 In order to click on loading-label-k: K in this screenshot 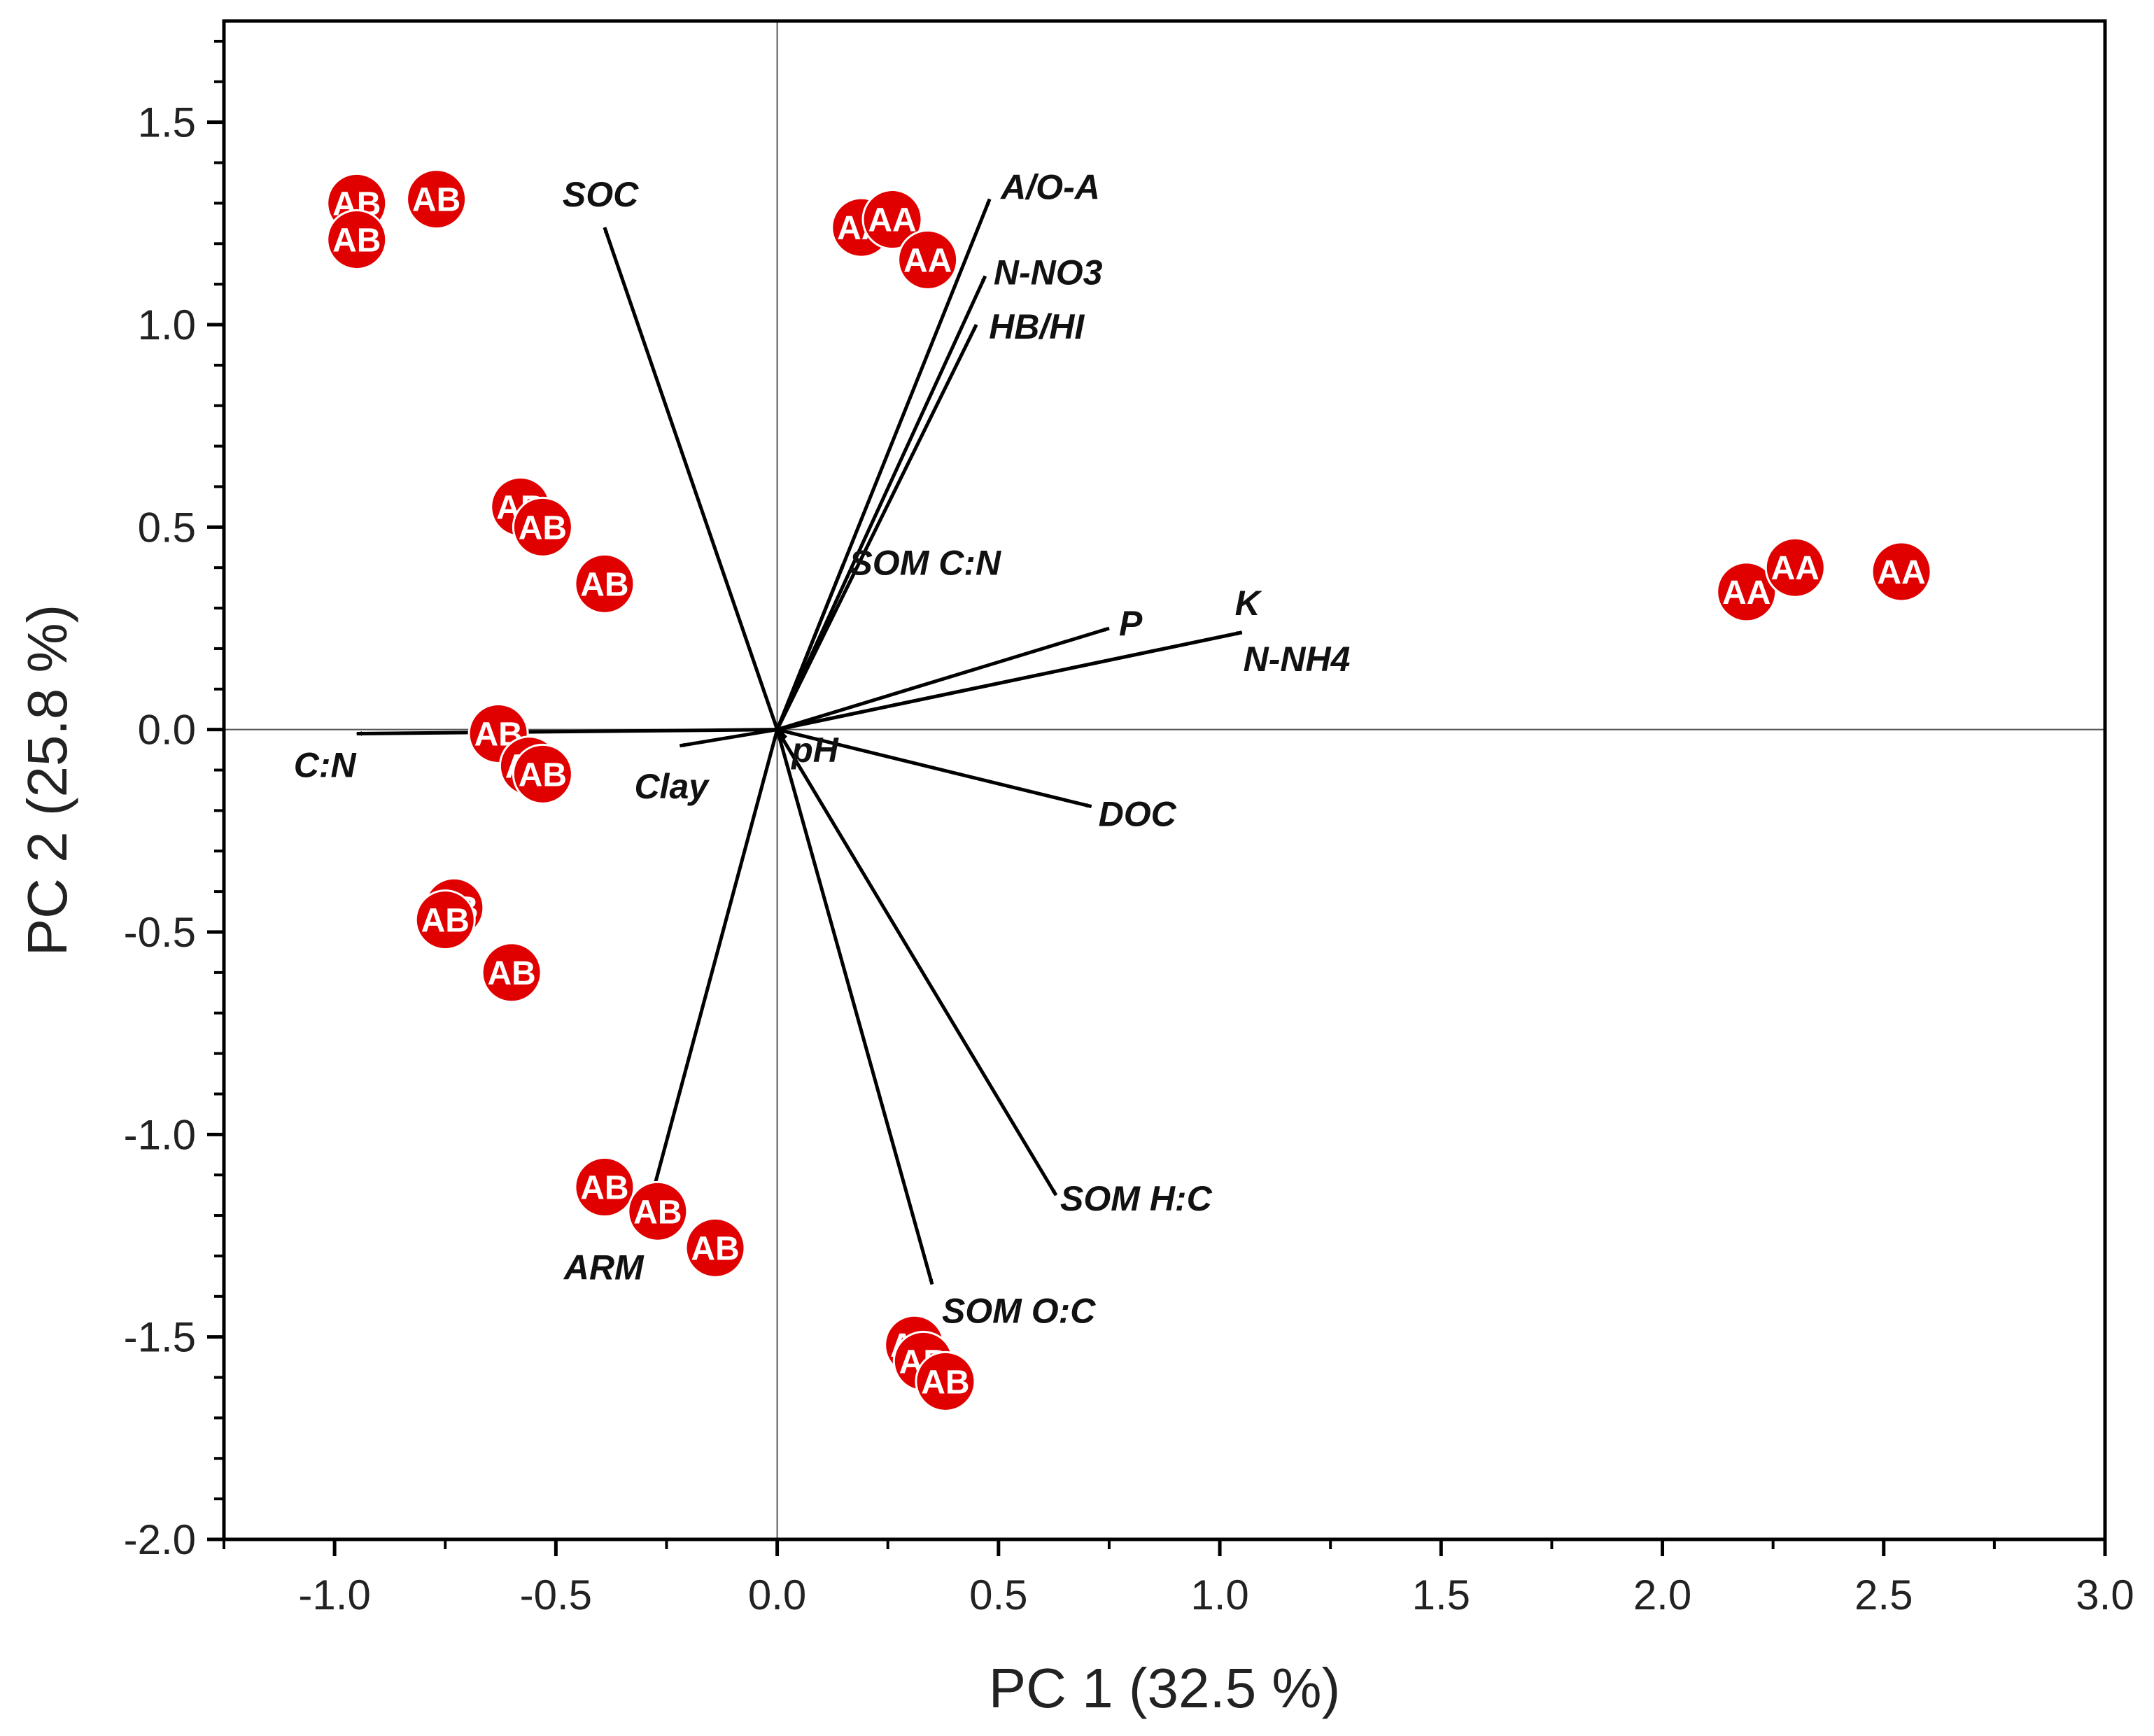, I will do `click(1249, 603)`.